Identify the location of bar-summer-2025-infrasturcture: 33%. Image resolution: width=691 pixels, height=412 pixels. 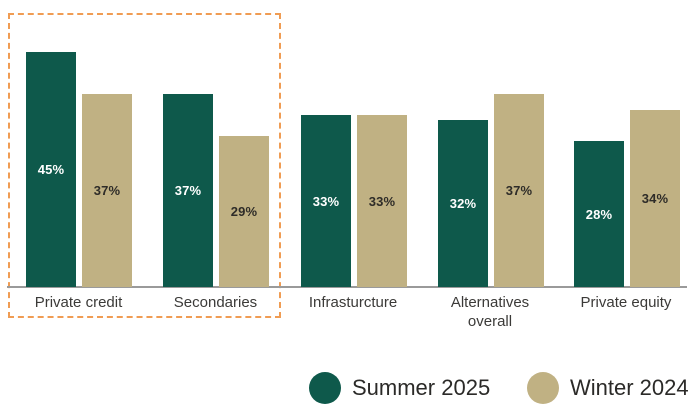
(326, 201).